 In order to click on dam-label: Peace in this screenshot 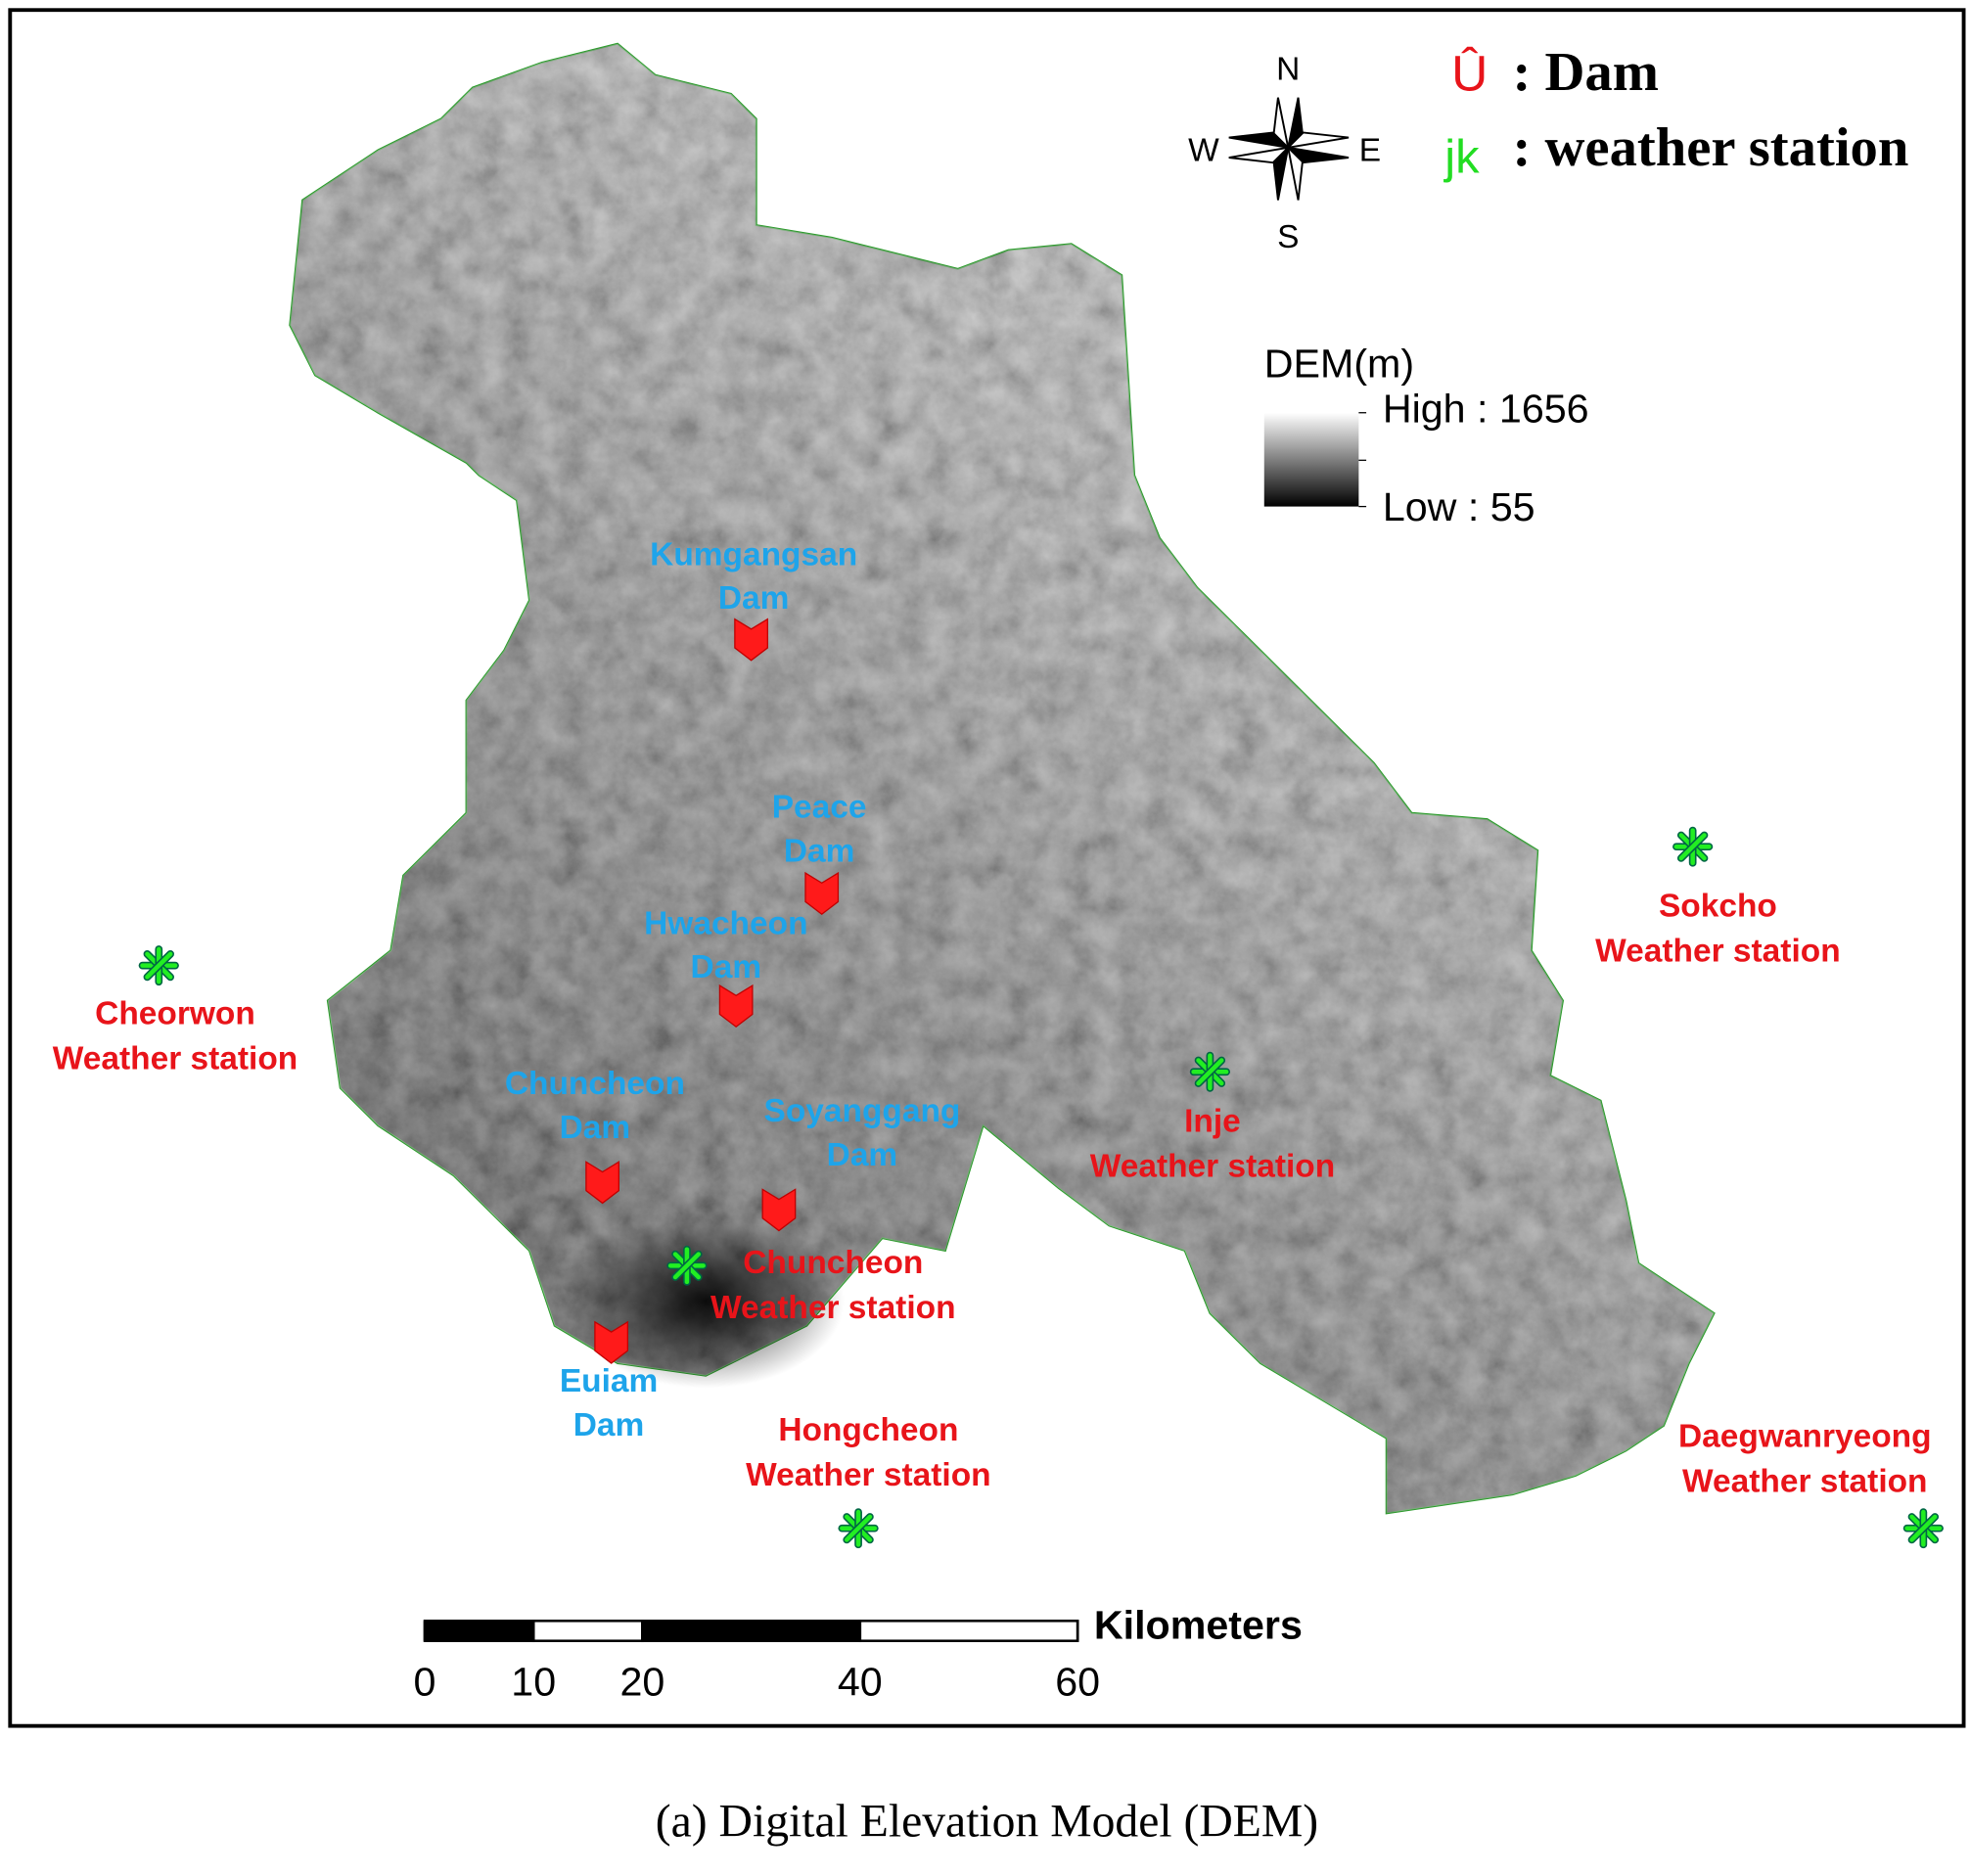, I will do `click(819, 808)`.